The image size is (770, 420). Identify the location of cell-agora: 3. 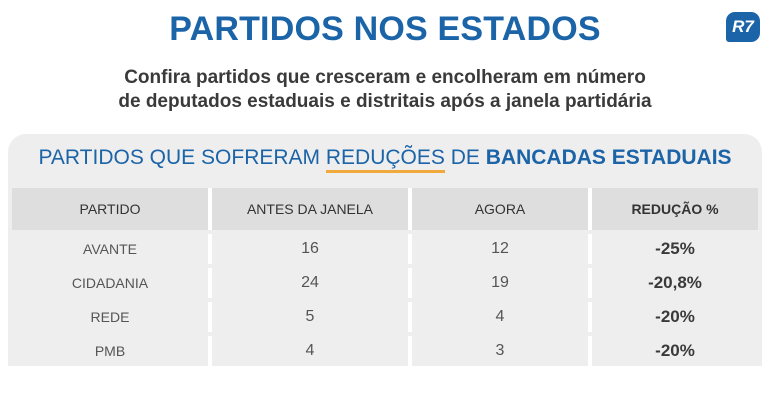
(502, 351).